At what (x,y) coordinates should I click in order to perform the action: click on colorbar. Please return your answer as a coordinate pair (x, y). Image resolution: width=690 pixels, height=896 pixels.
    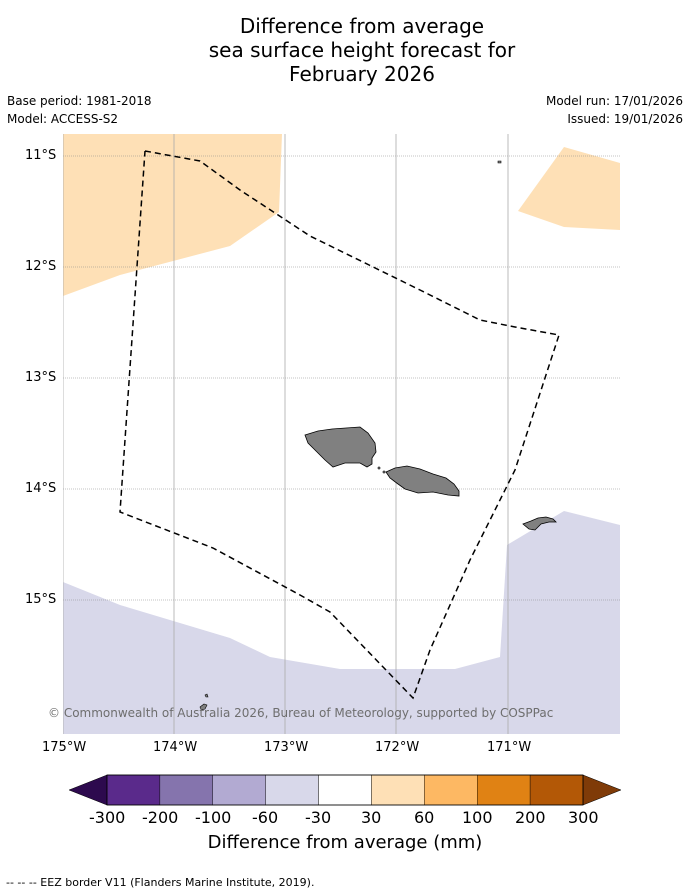
    Looking at the image, I should click on (345, 790).